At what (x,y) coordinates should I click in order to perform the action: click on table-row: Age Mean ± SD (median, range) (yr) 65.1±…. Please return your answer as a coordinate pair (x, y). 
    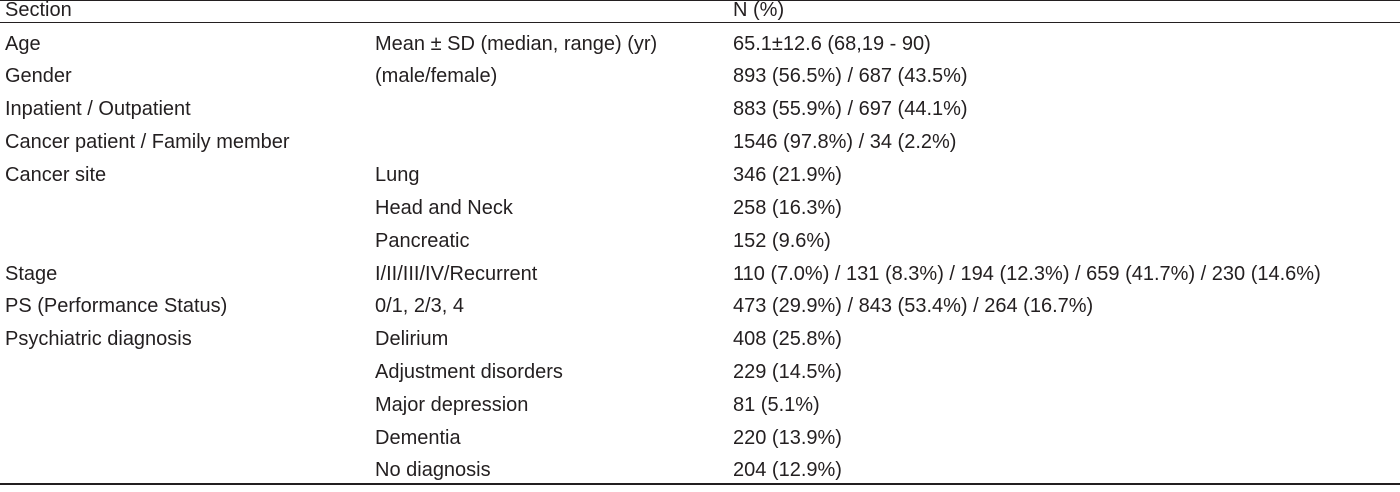
    Looking at the image, I should click on (700, 49).